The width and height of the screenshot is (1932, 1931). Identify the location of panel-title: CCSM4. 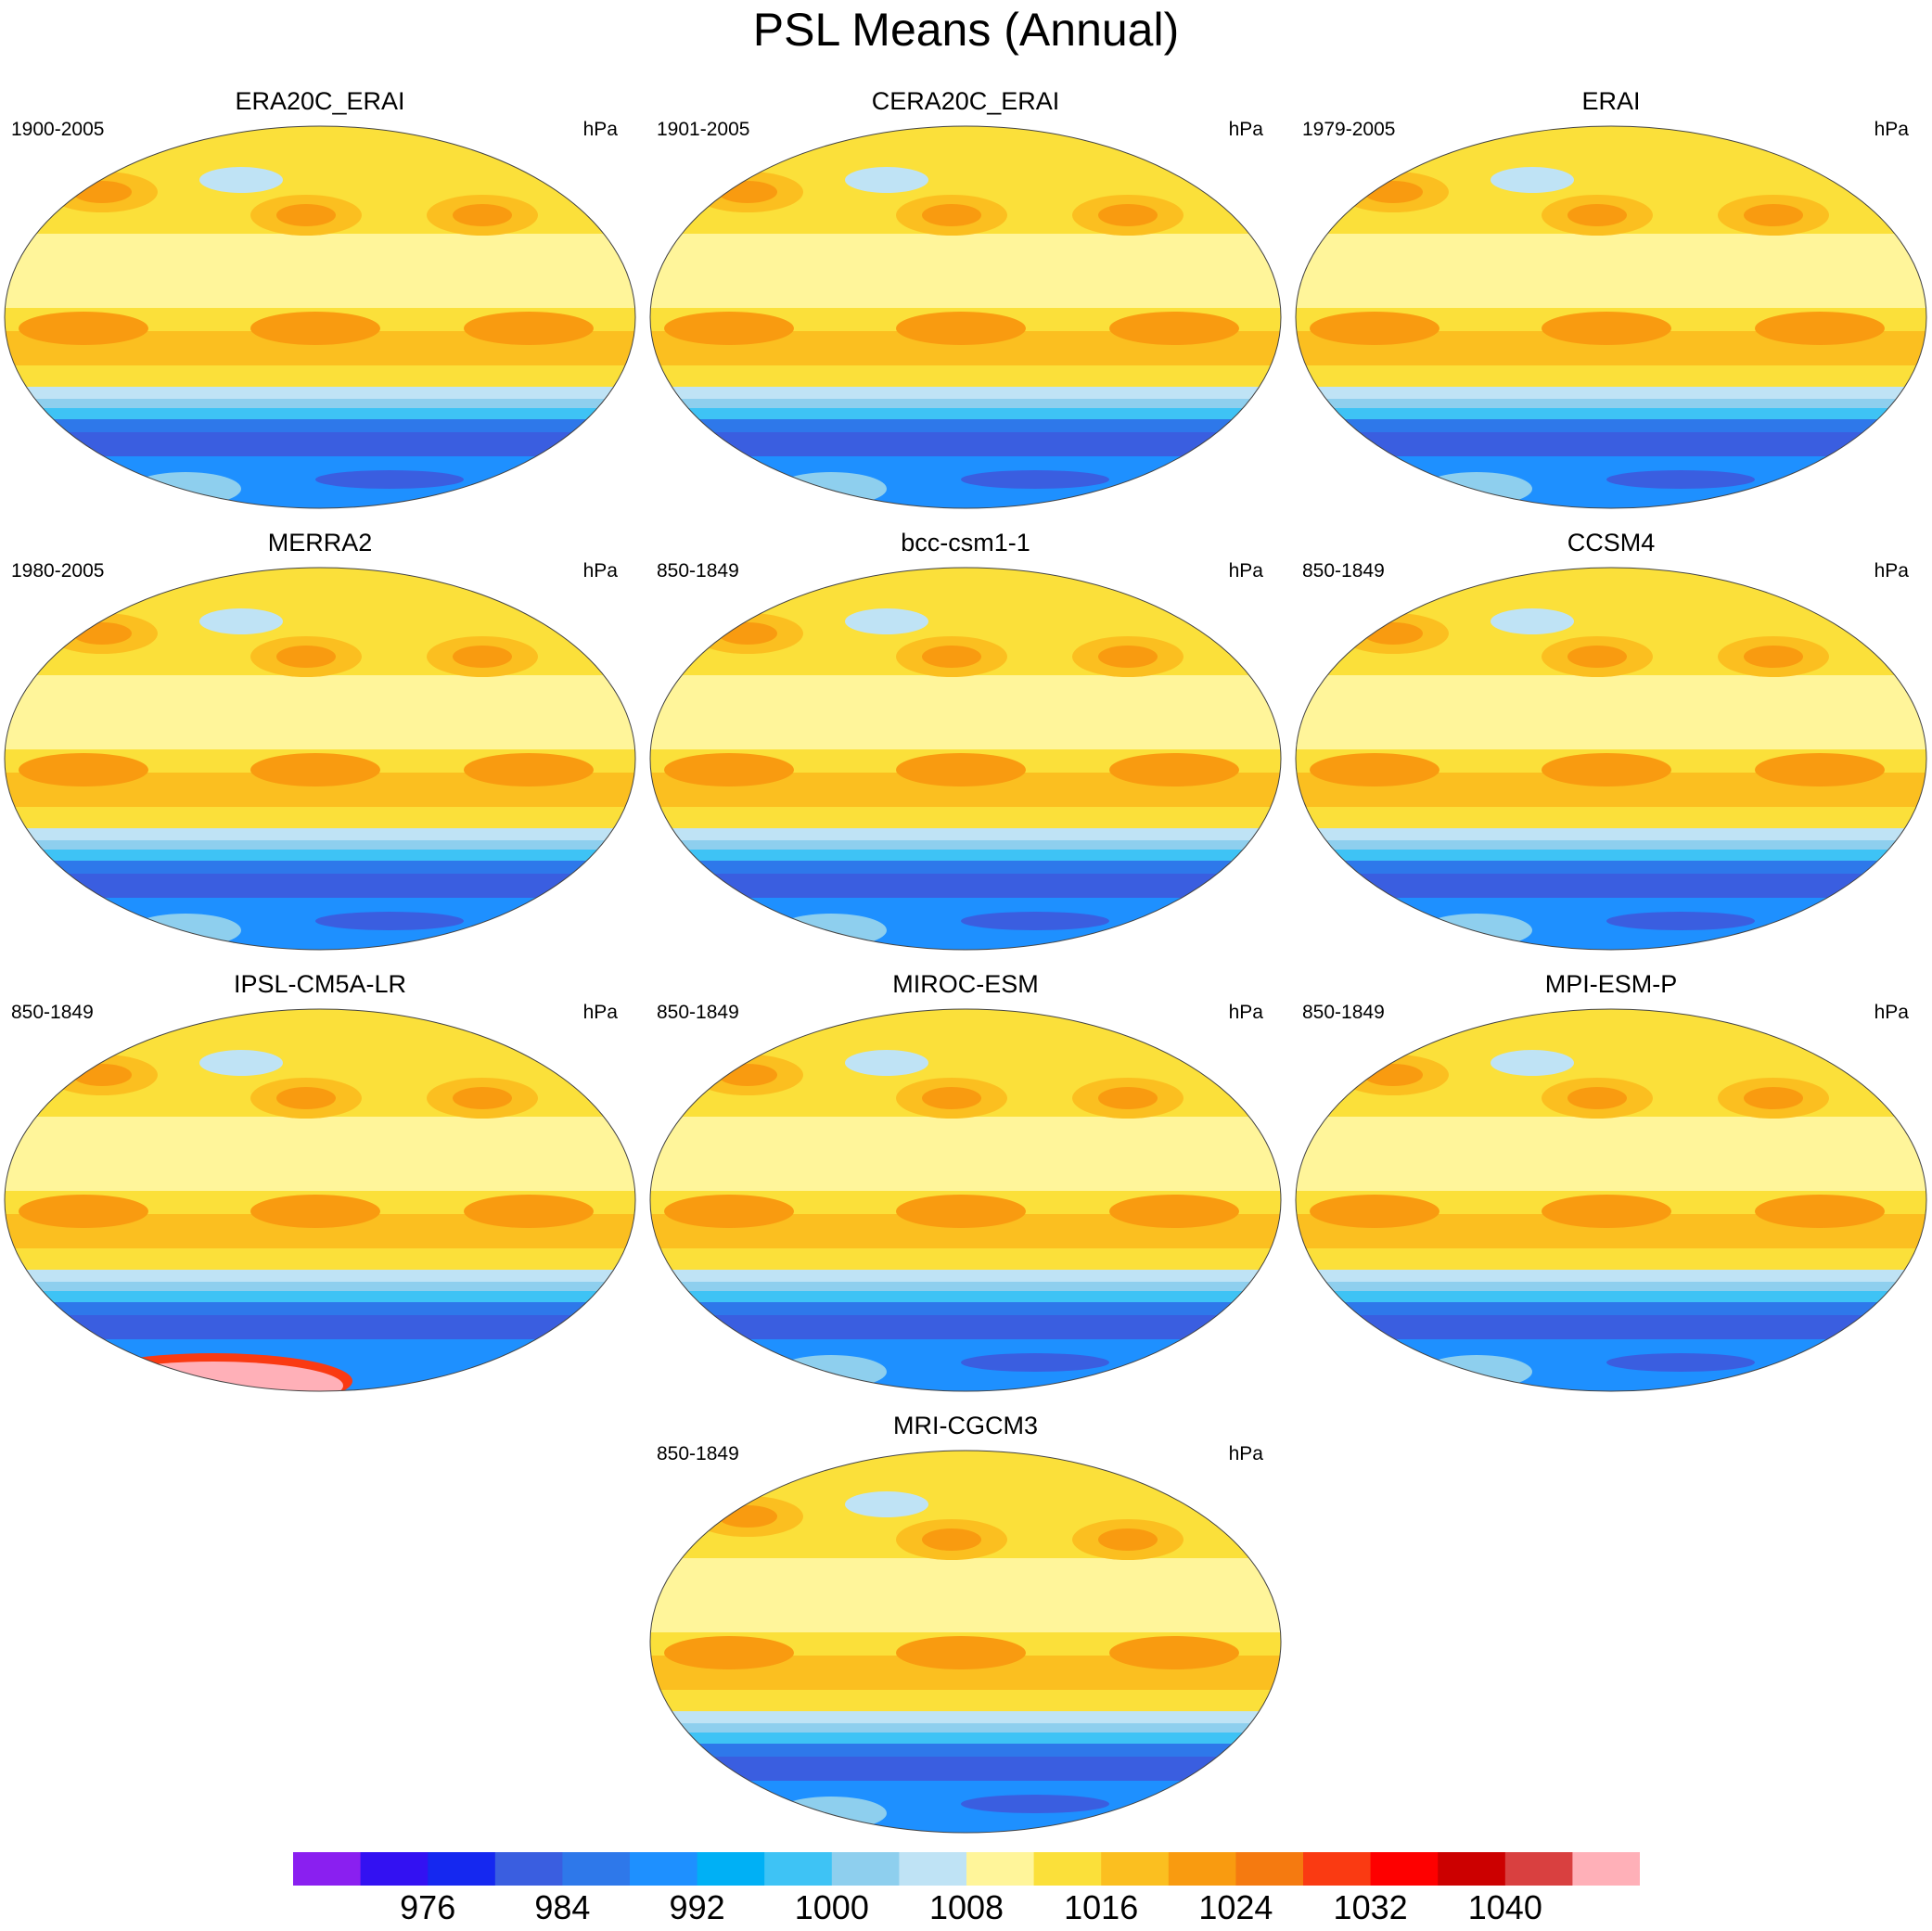
(1611, 542).